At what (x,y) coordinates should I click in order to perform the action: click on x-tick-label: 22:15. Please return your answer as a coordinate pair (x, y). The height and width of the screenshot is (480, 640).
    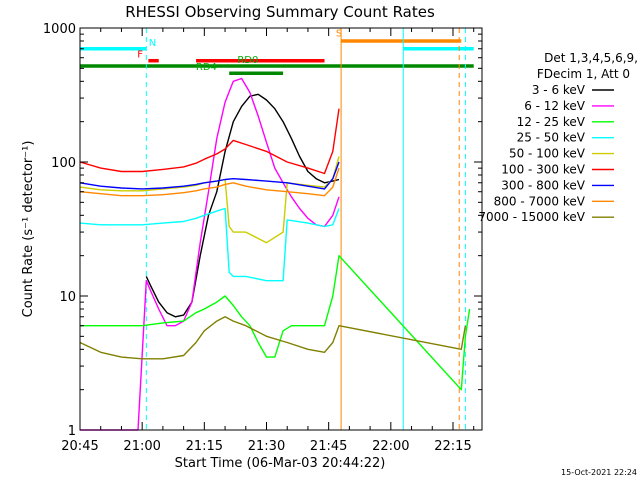
    Looking at the image, I should click on (452, 446).